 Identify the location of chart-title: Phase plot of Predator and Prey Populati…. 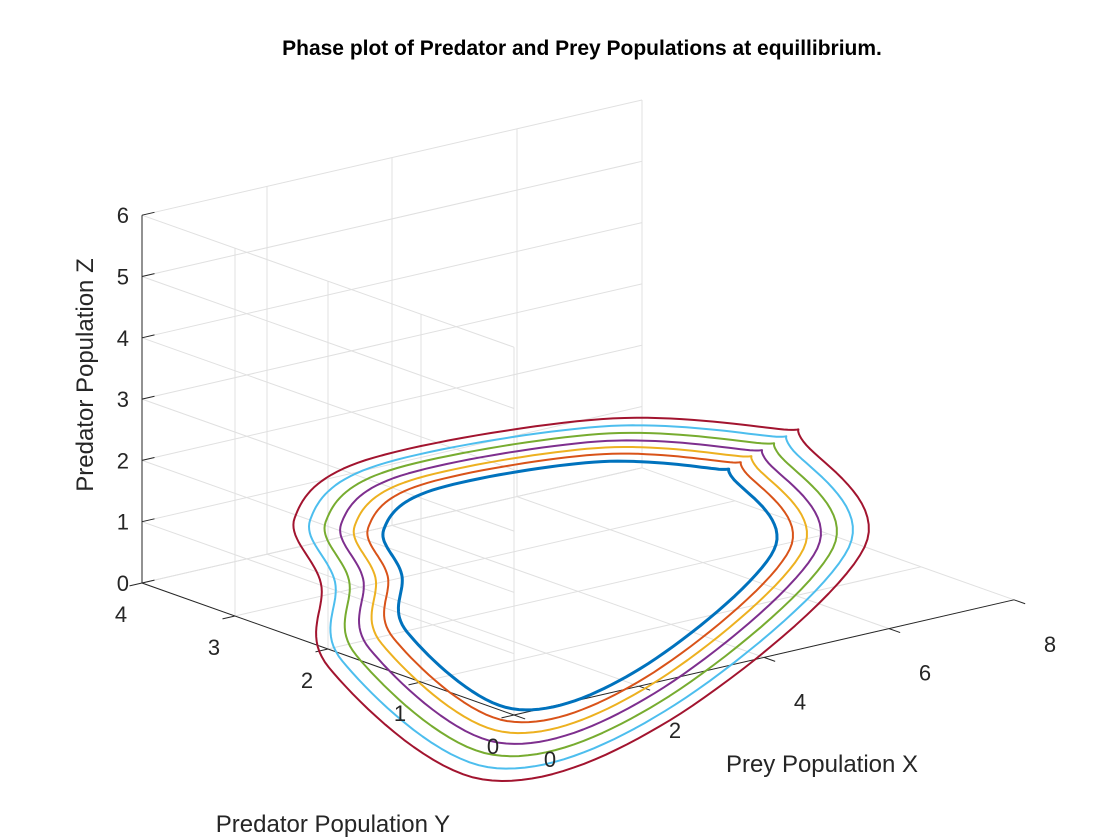
(582, 48).